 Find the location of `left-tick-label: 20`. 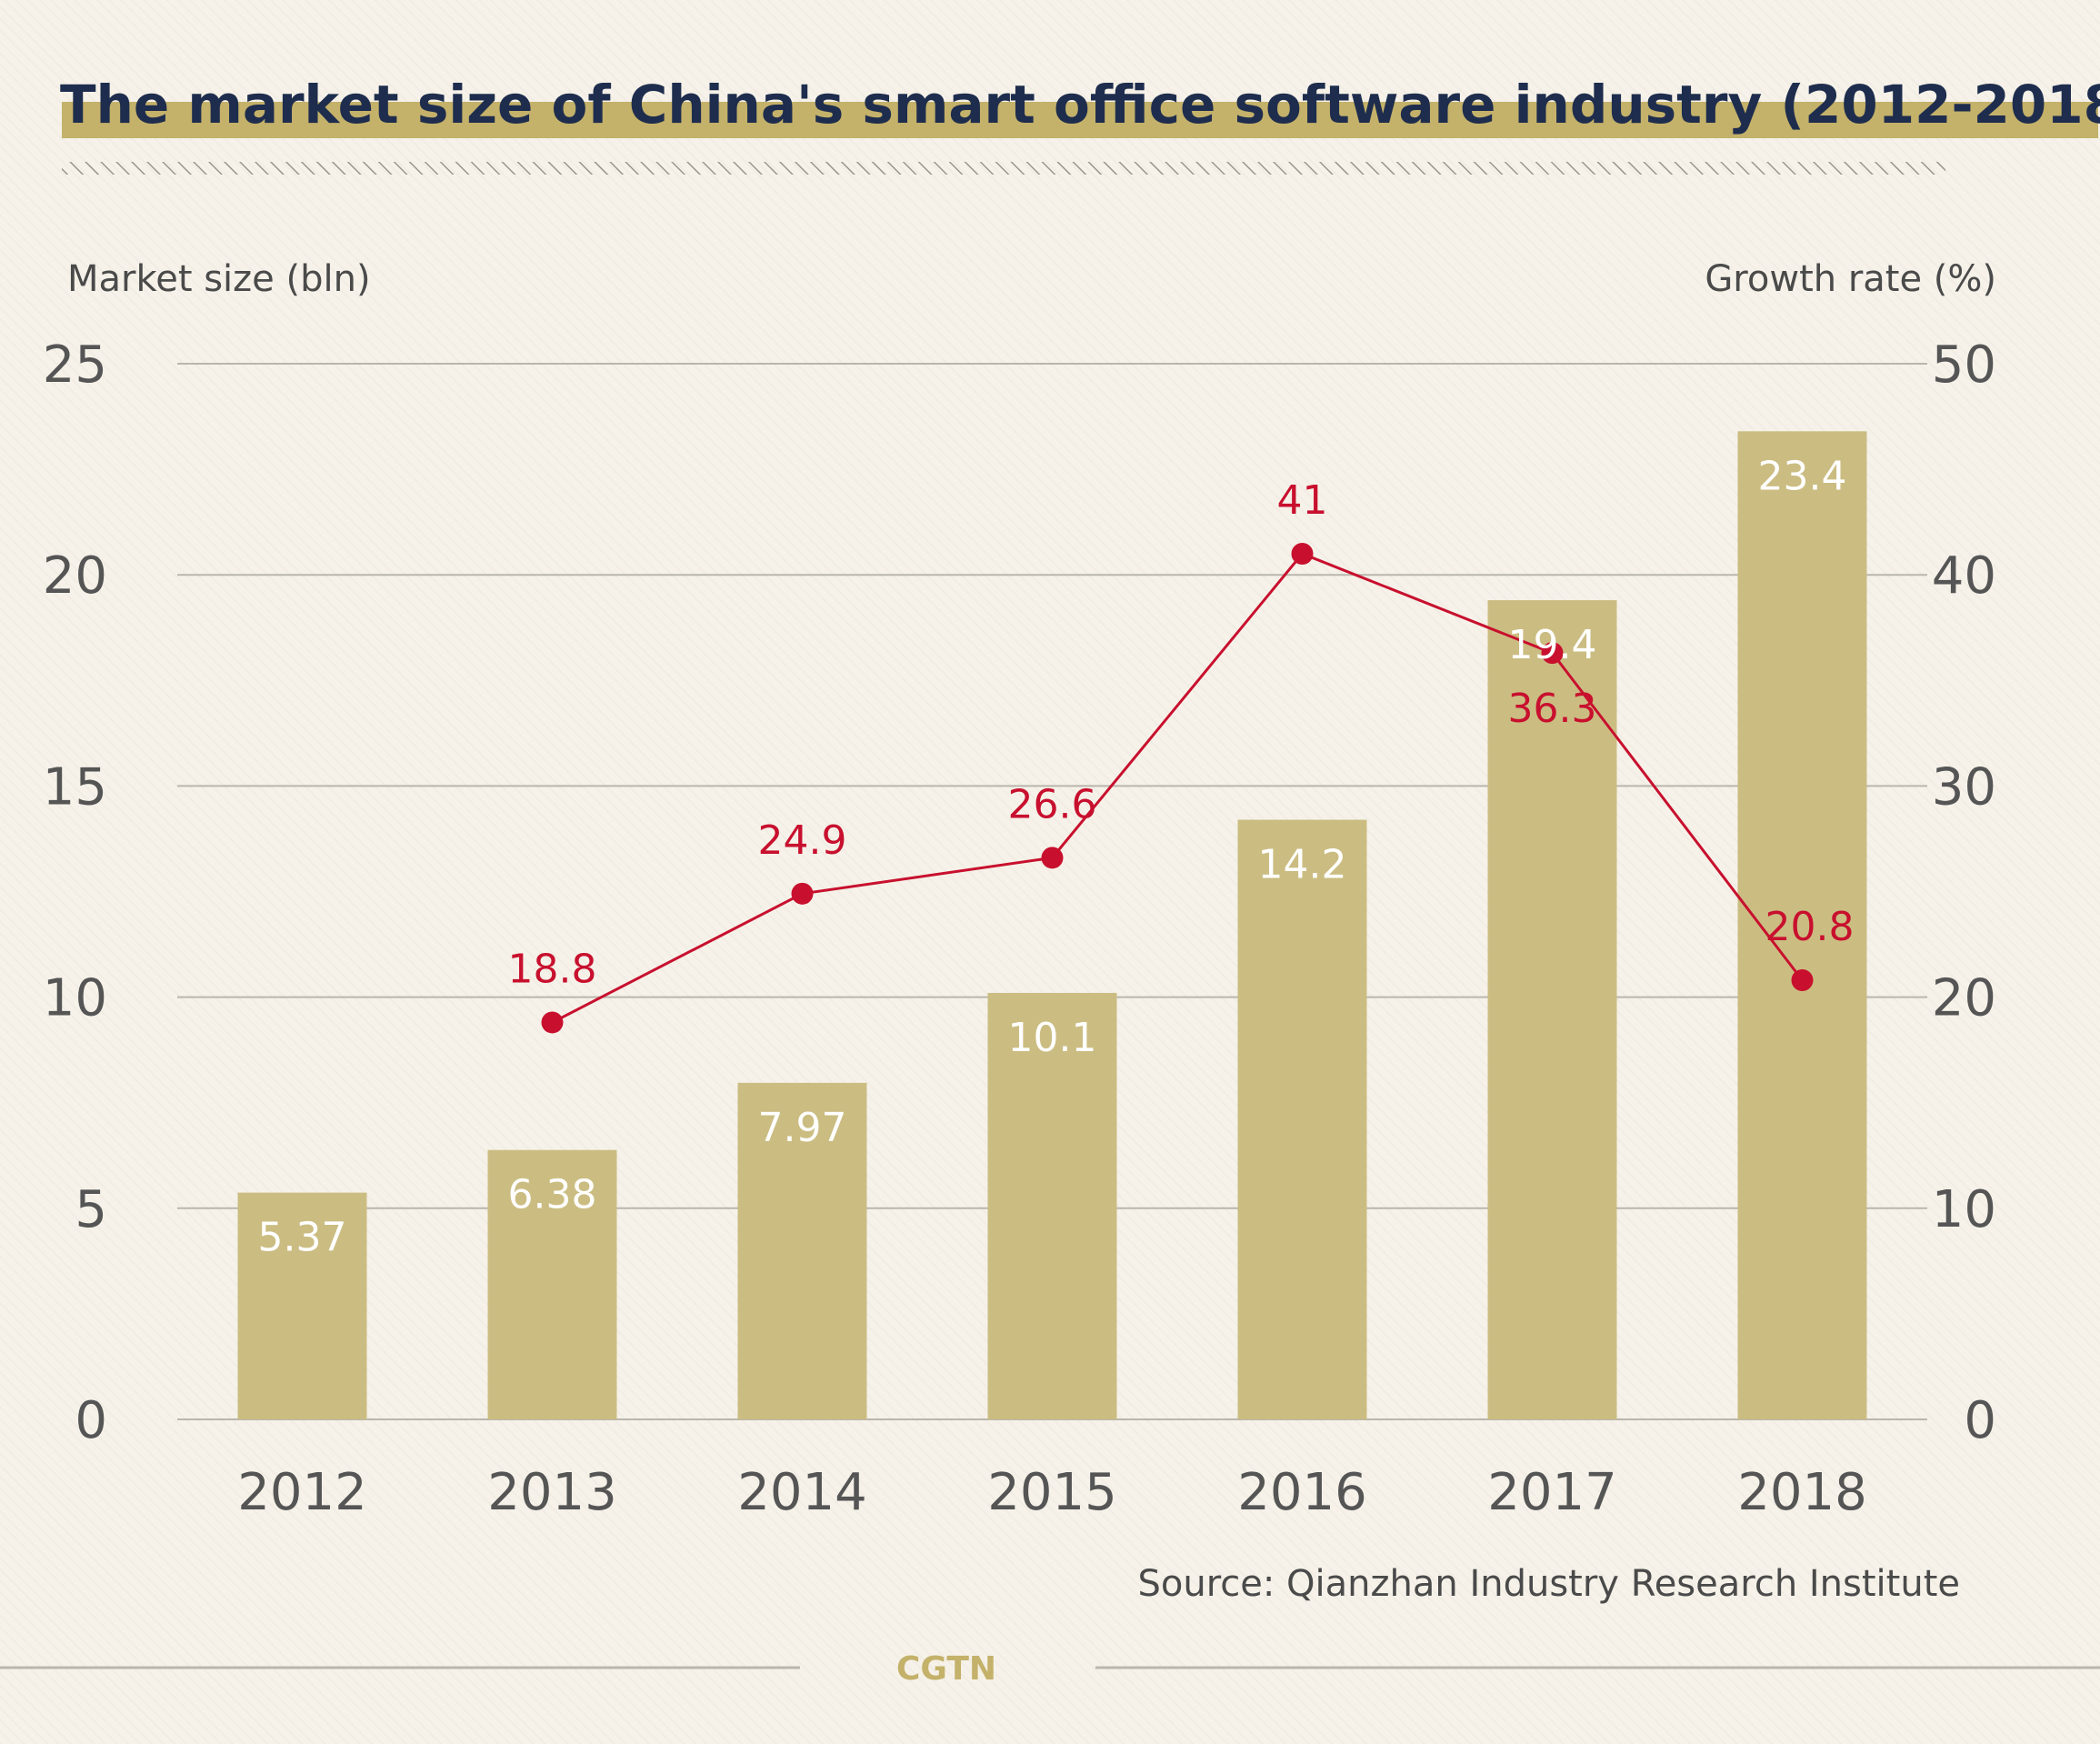

left-tick-label: 20 is located at coordinates (75, 576).